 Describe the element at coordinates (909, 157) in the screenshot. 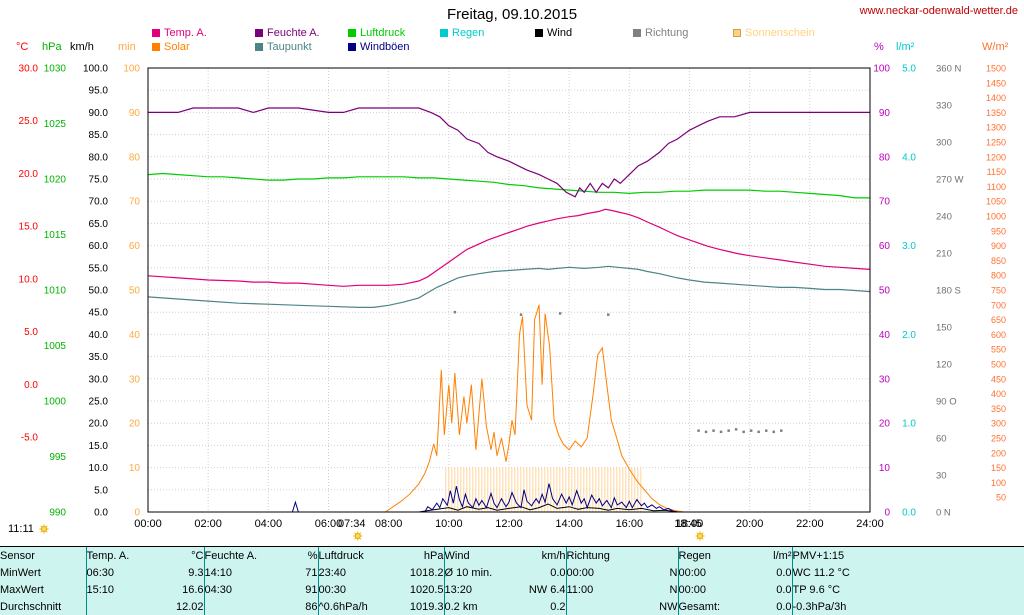

I see `svg-text: 4.0` at that location.